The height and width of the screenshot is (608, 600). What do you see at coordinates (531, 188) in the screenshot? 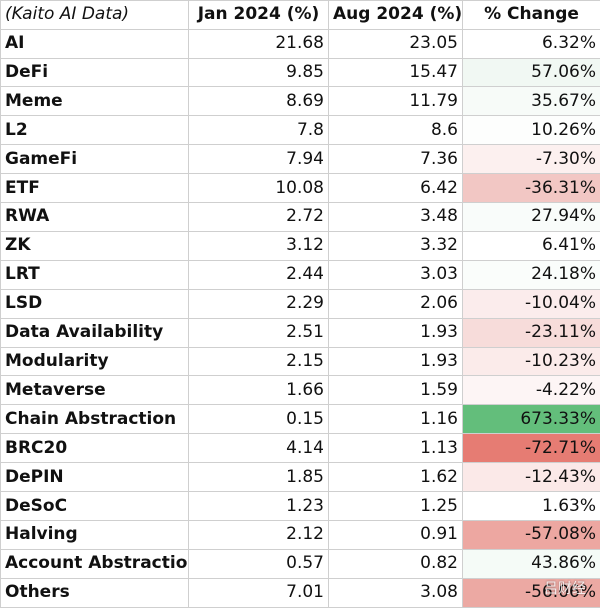
I see `change-value-cell: -36.31%` at bounding box center [531, 188].